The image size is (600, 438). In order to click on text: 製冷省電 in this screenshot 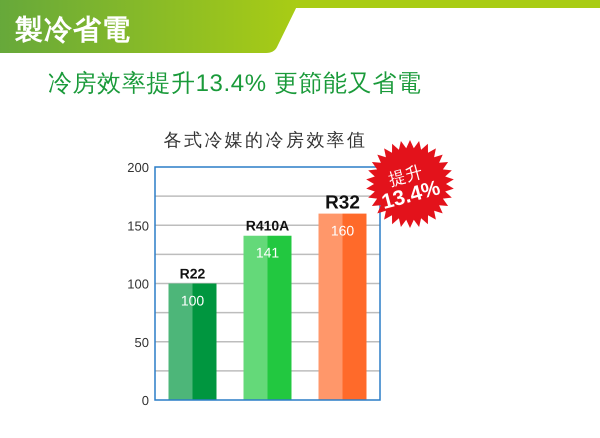, I will do `click(72, 29)`.